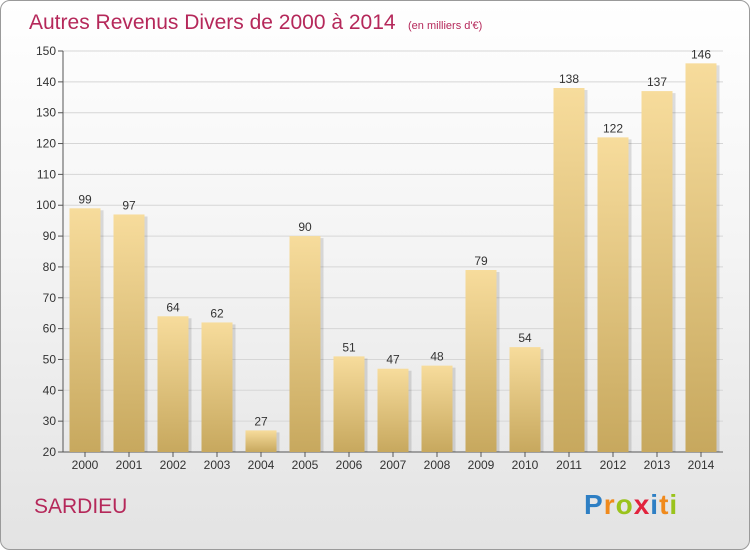 This screenshot has width=750, height=550. What do you see at coordinates (50, 421) in the screenshot?
I see `y-tick-label: 30` at bounding box center [50, 421].